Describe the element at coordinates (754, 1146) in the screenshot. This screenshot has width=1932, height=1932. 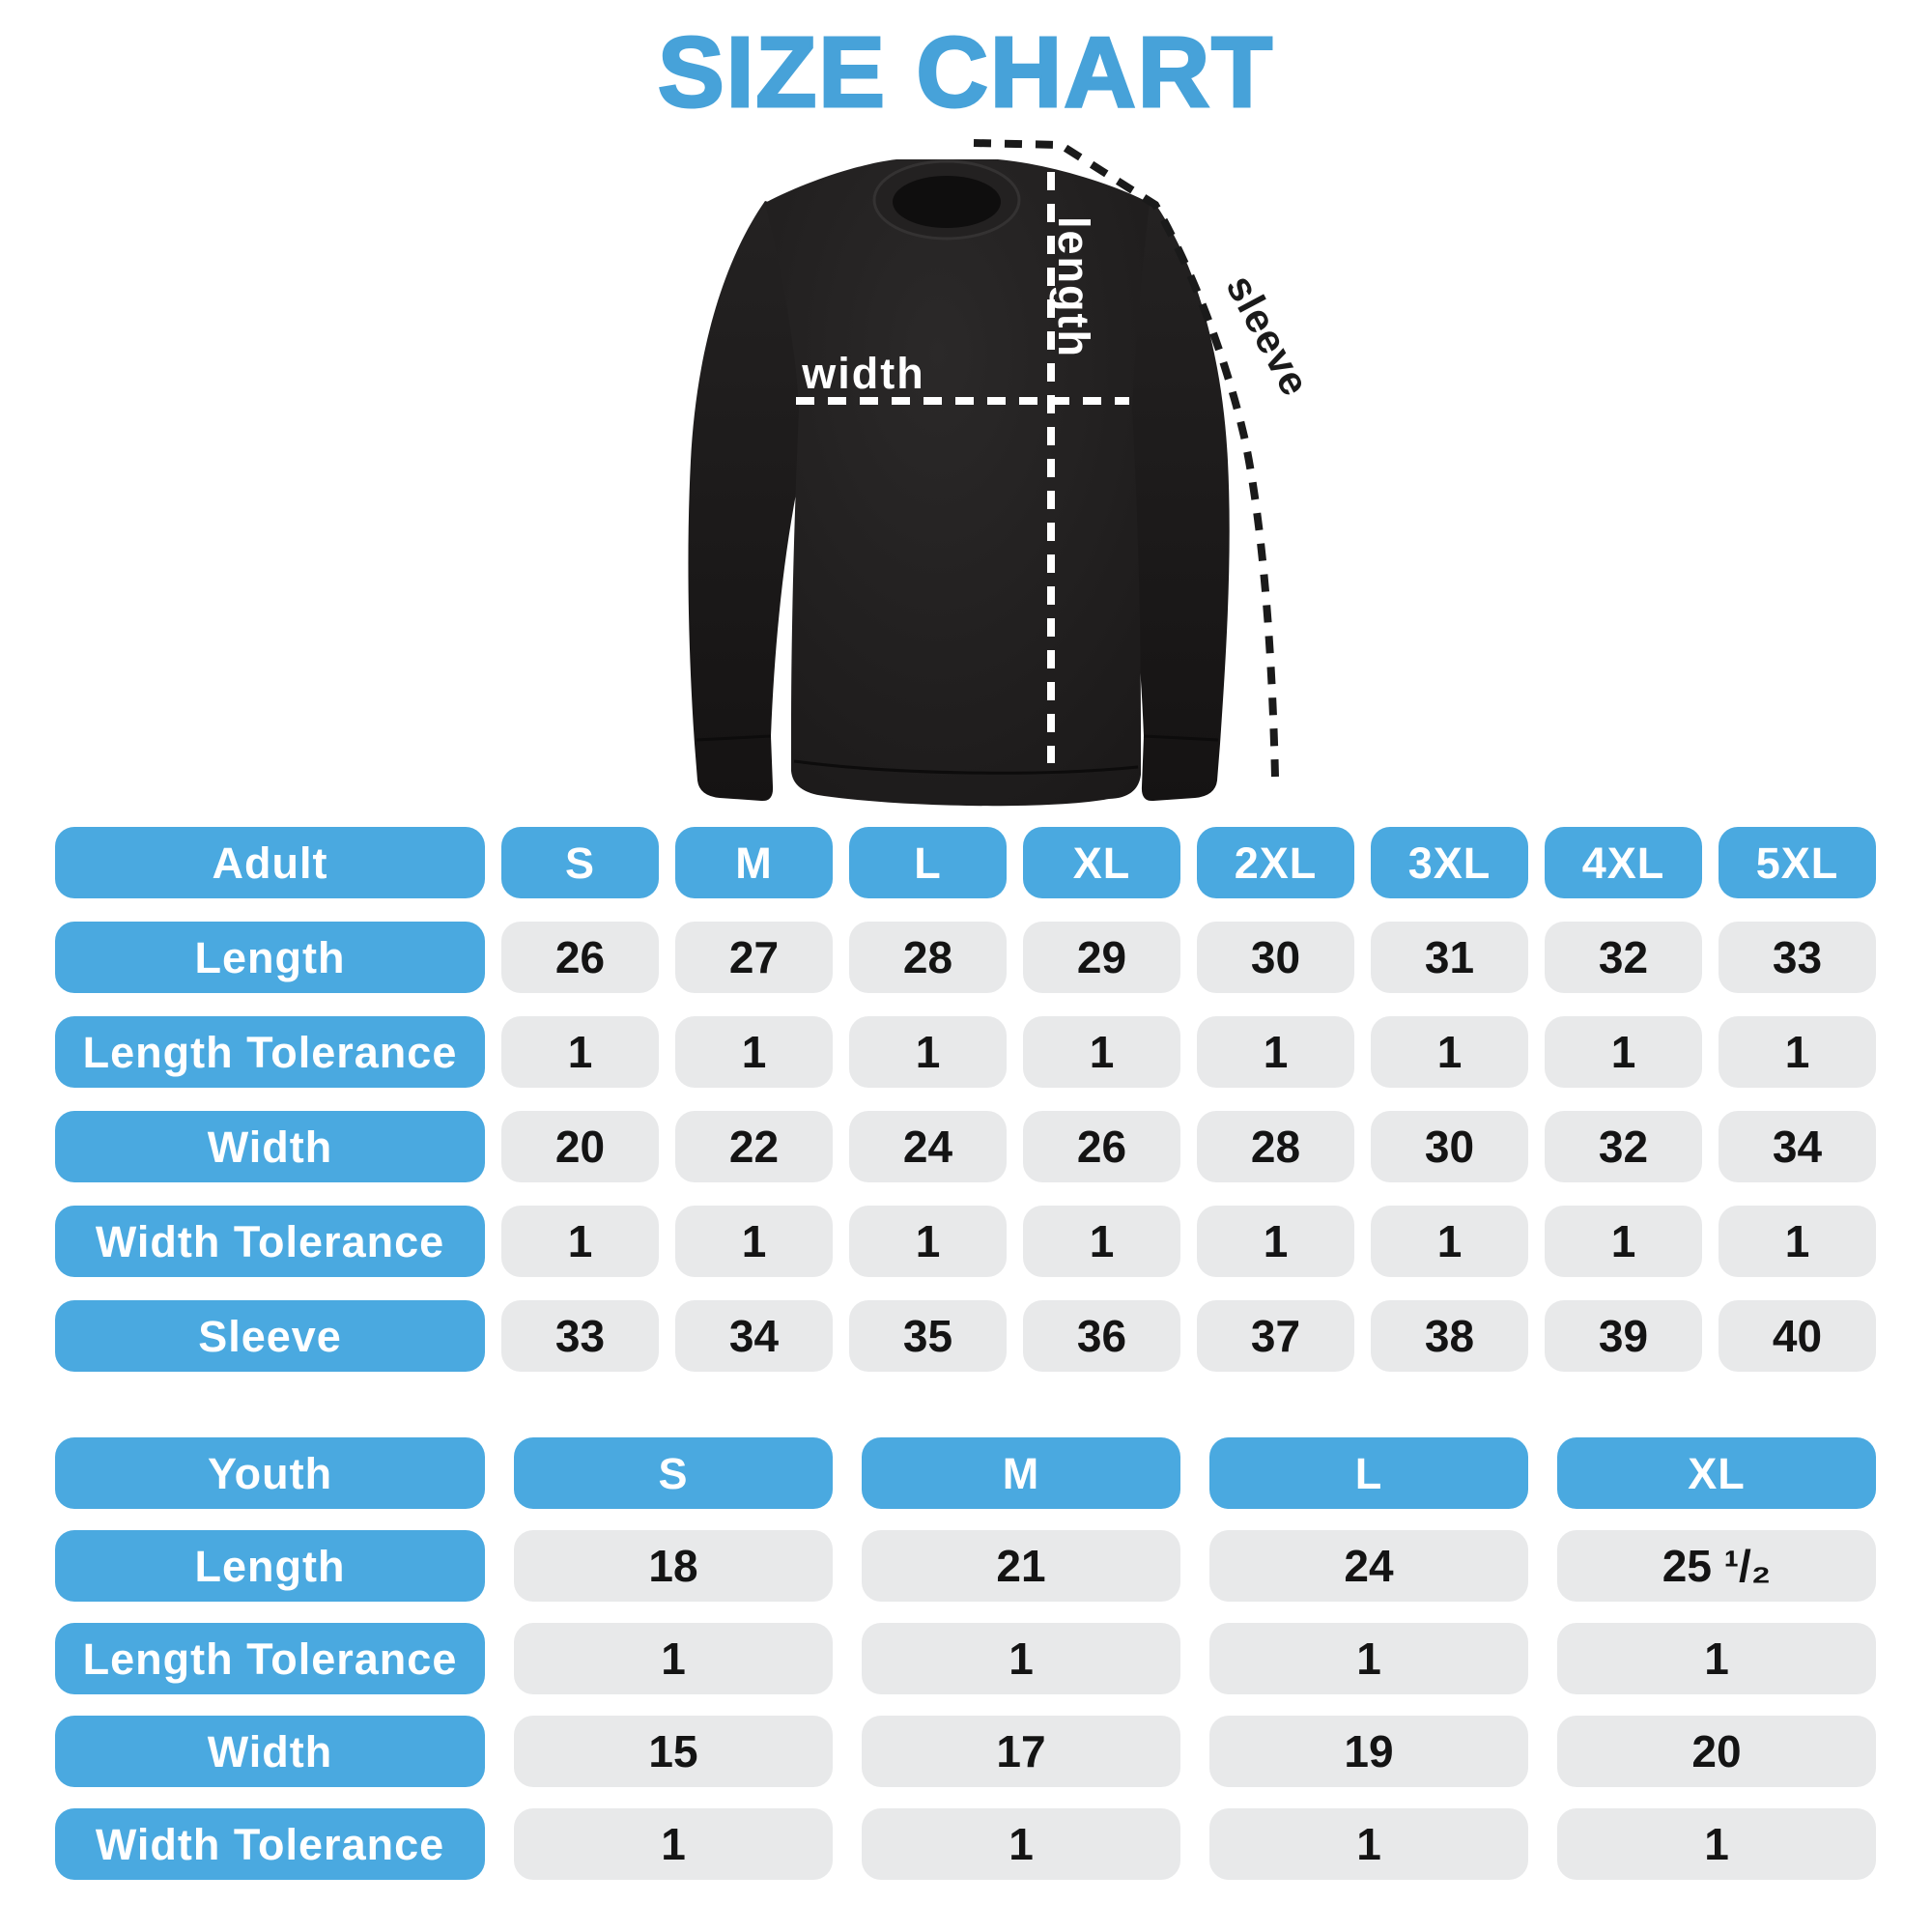
I see `size-cell: 22` at that location.